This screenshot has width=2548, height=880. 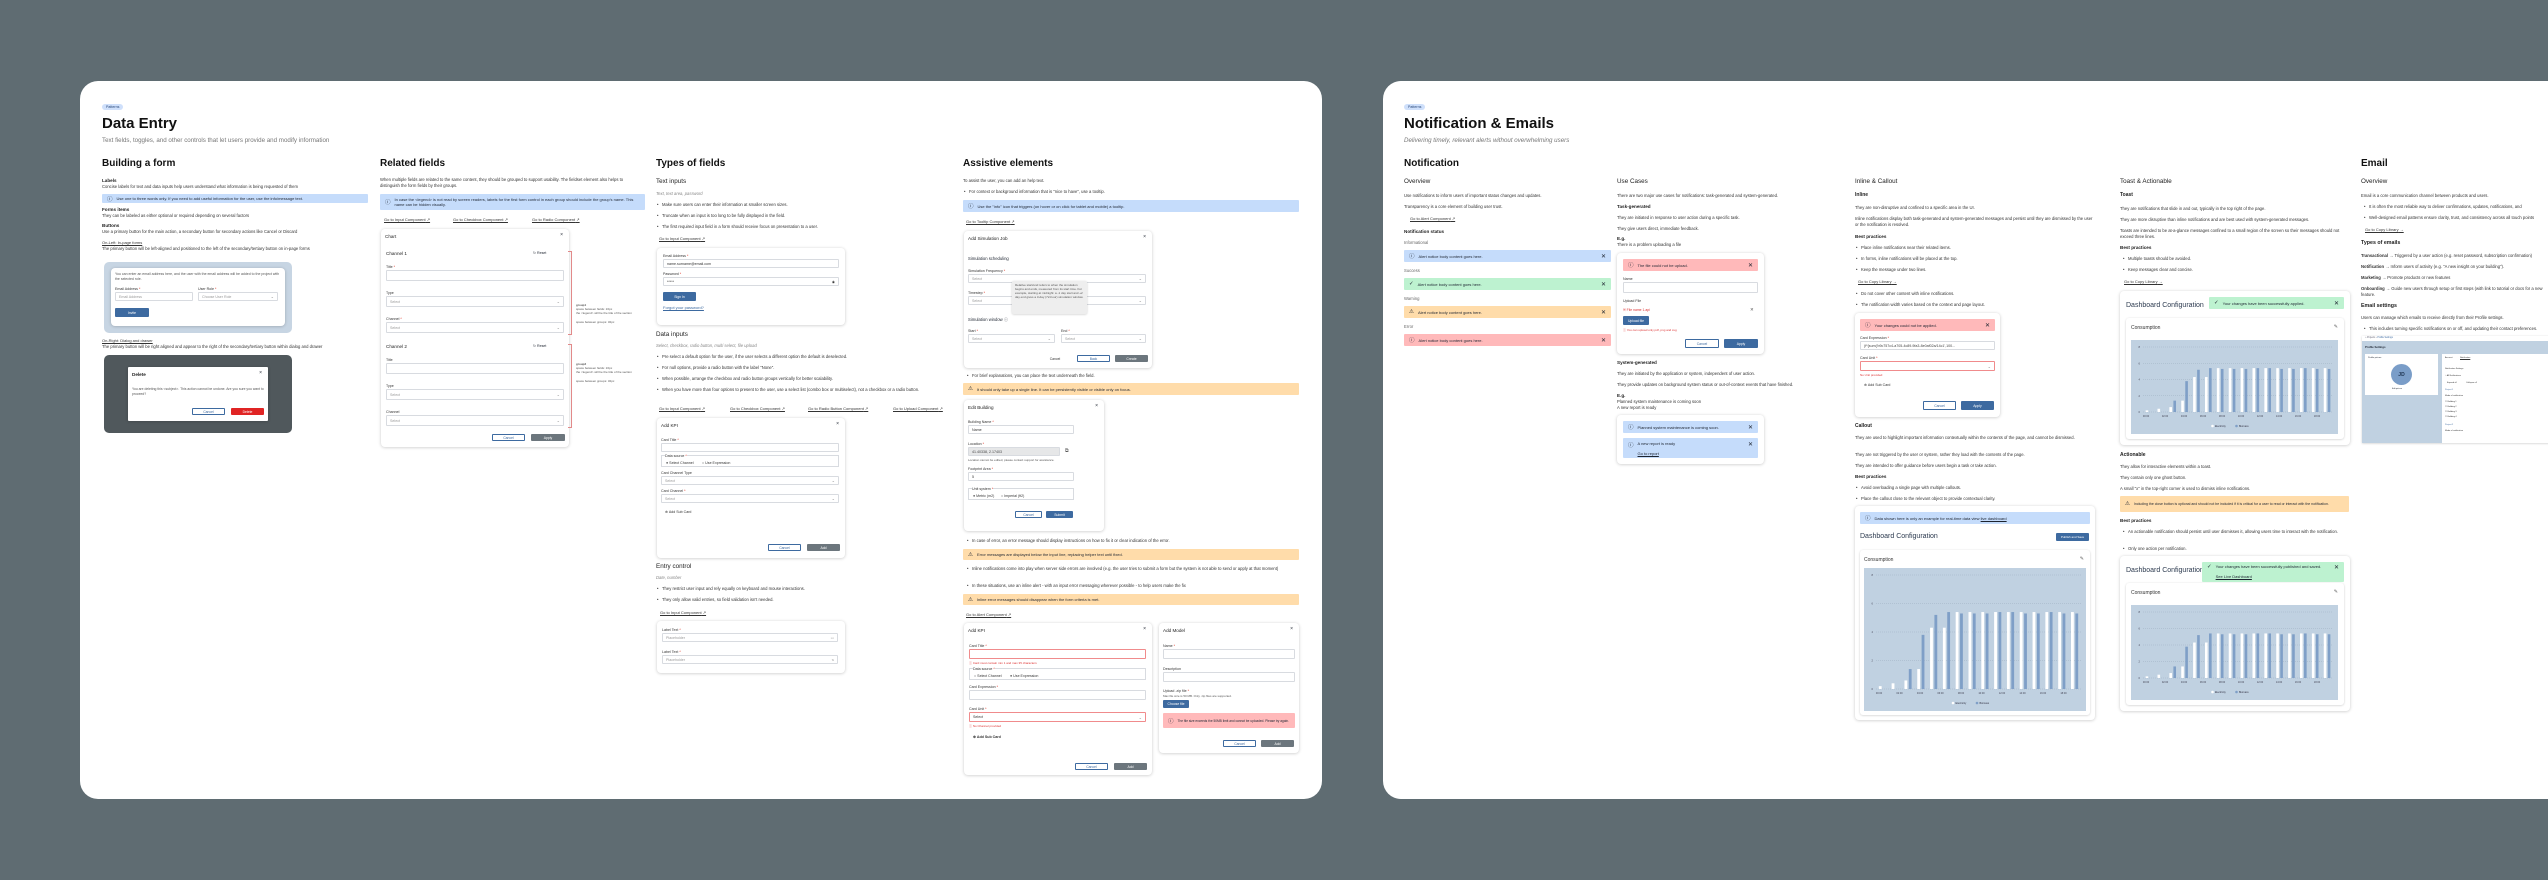 What do you see at coordinates (1229, 677) in the screenshot?
I see `description-input` at bounding box center [1229, 677].